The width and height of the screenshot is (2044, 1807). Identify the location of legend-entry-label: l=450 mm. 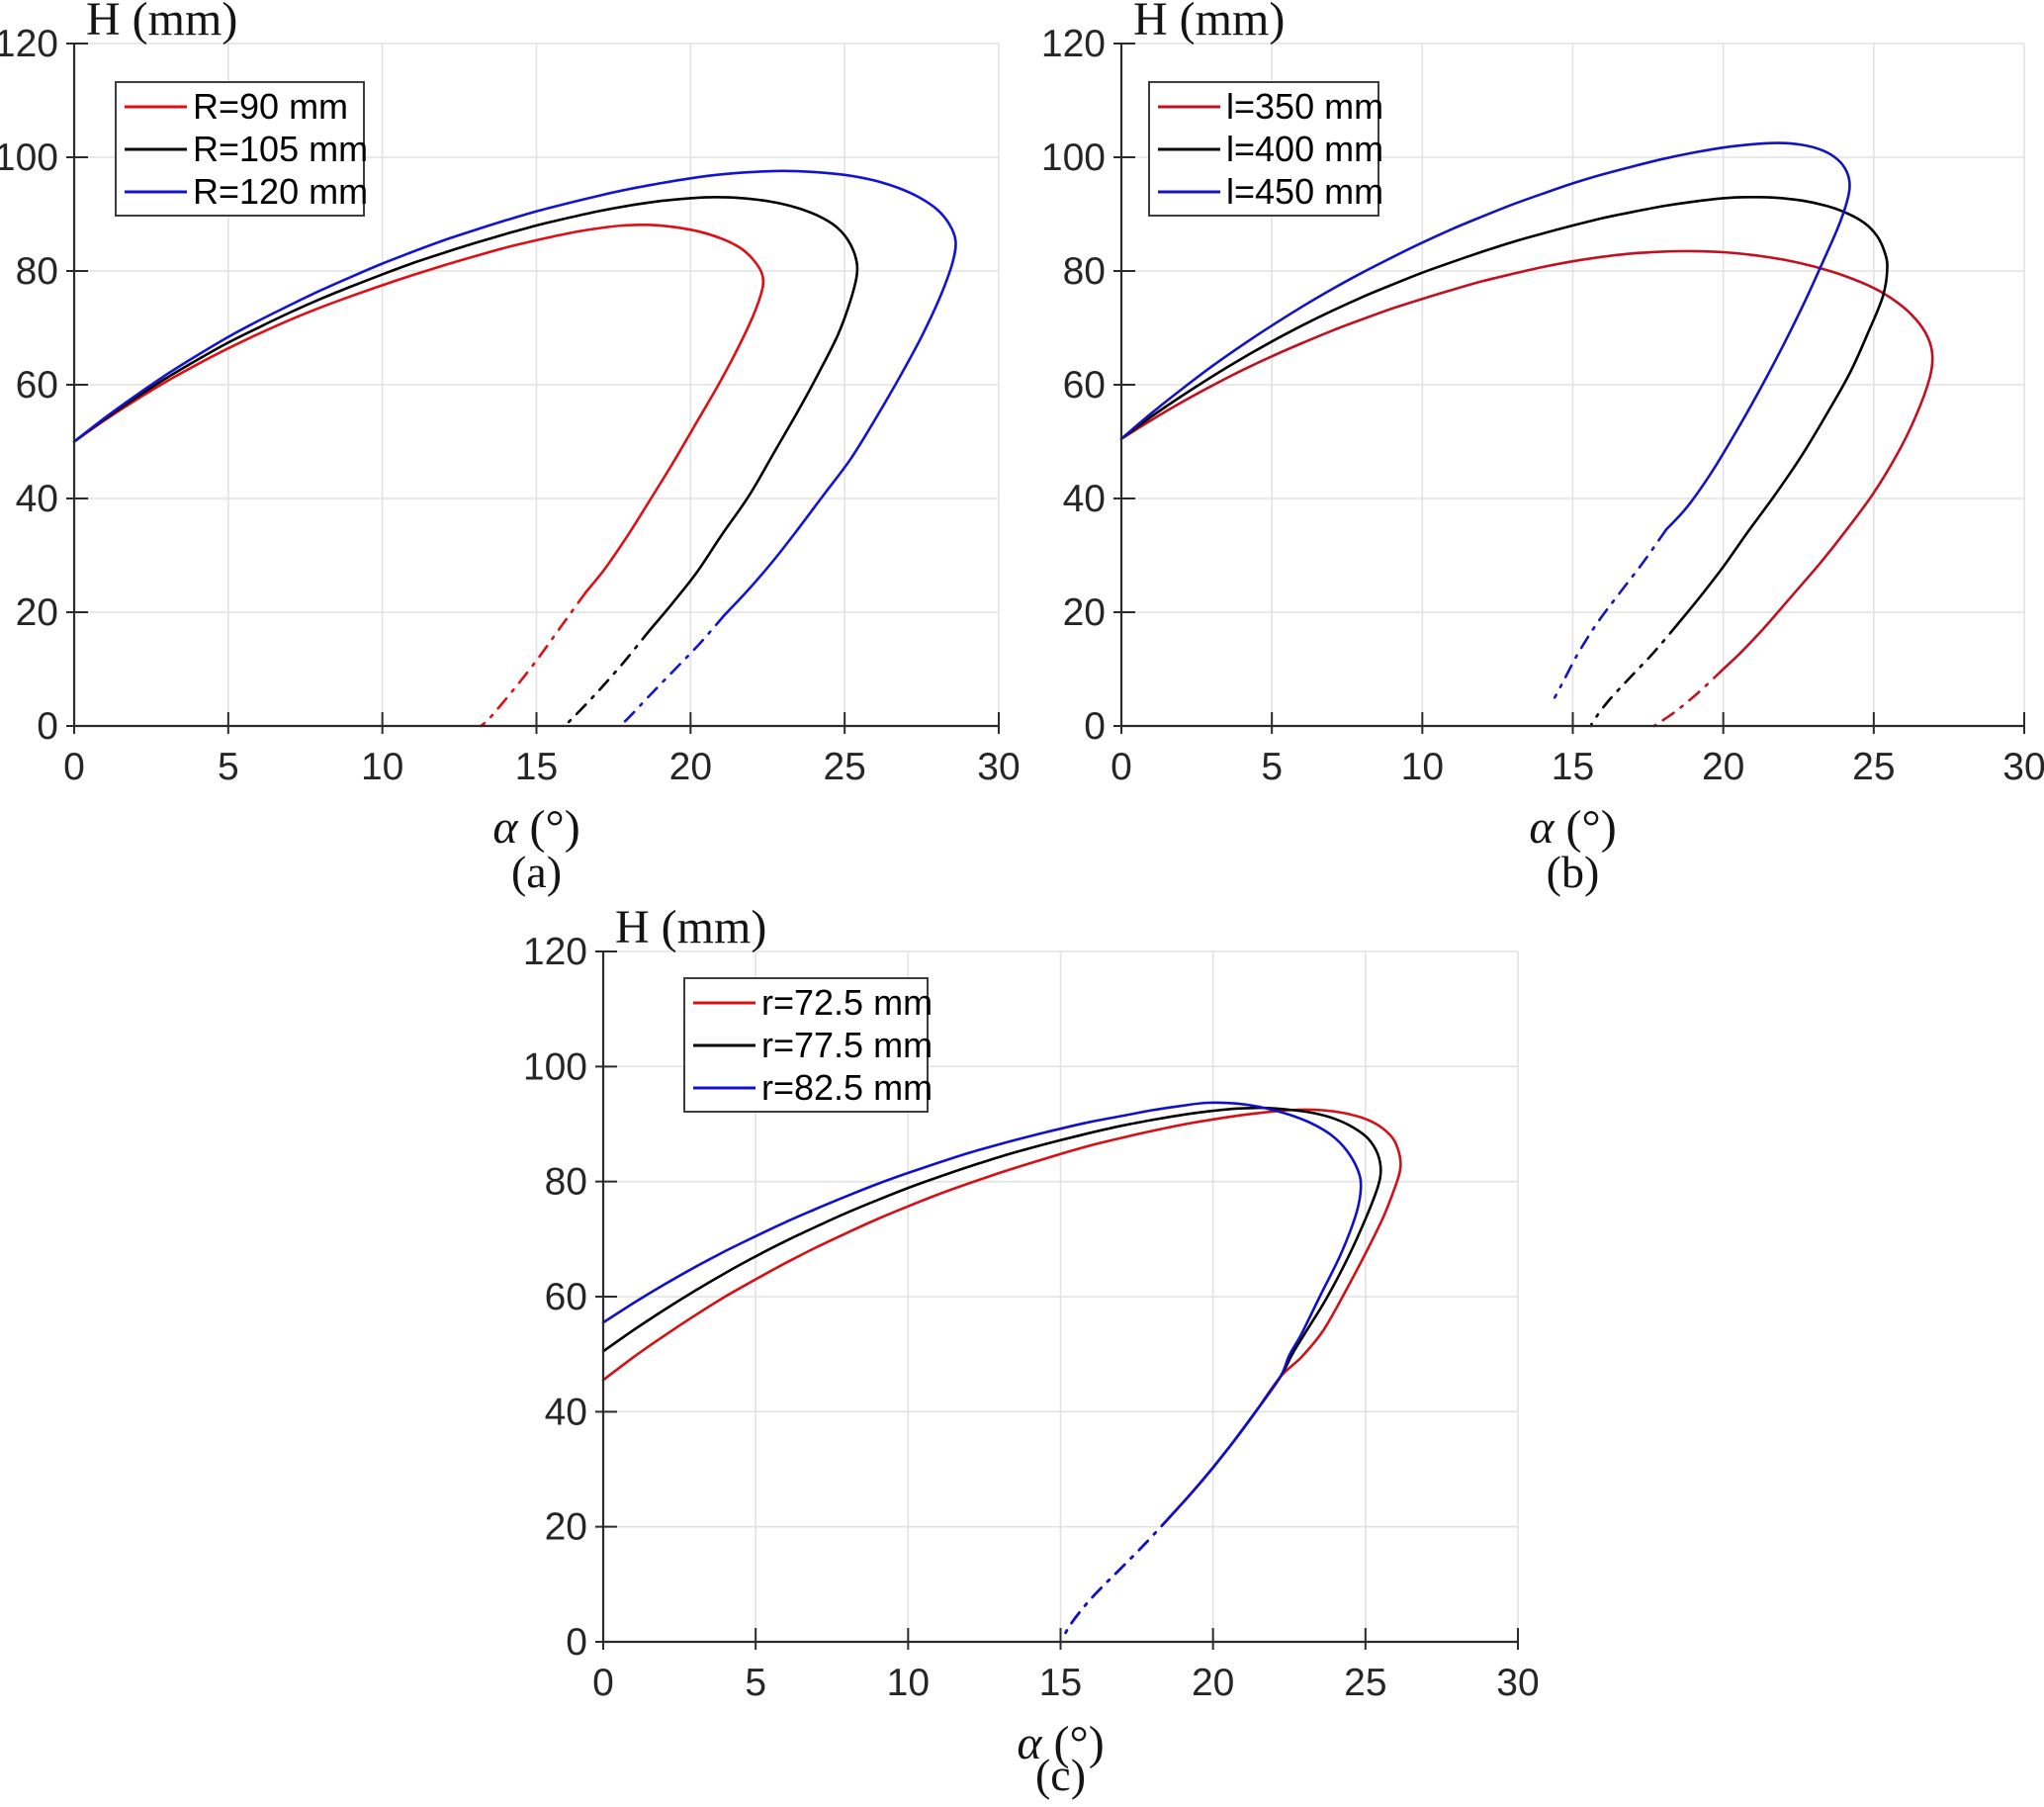
(1304, 191).